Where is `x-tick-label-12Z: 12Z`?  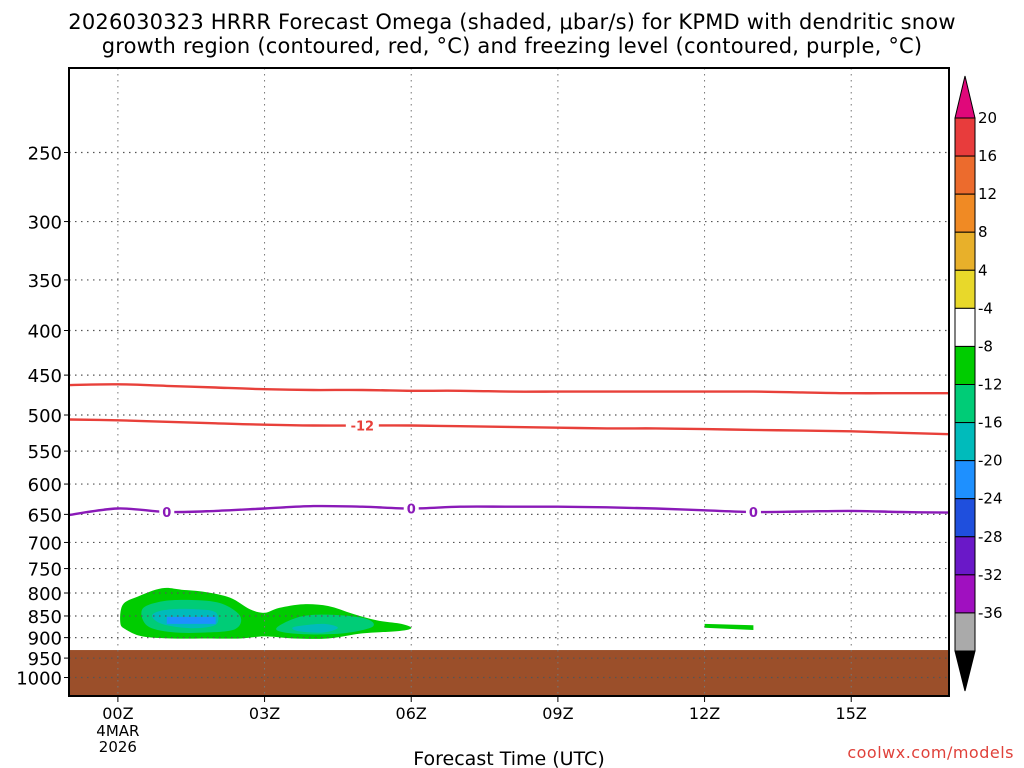
x-tick-label-12Z: 12Z is located at coordinates (704, 713).